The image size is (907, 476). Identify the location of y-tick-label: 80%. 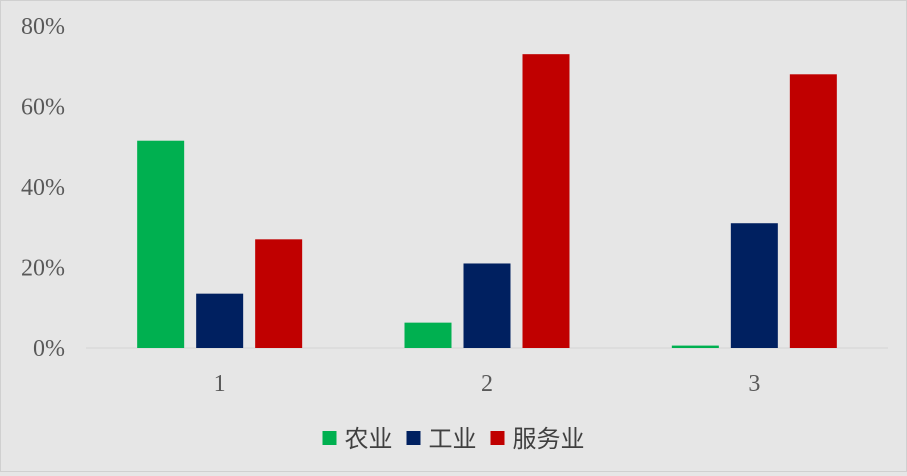
(43, 27).